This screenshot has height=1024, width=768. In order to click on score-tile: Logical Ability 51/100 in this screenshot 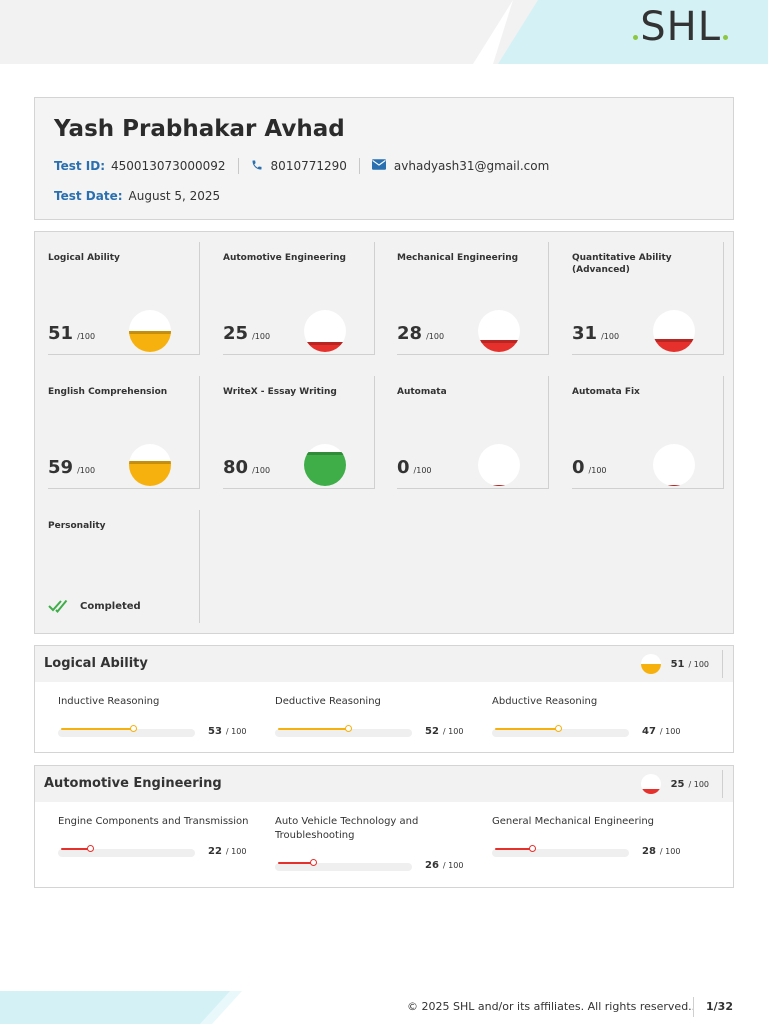, I will do `click(124, 298)`.